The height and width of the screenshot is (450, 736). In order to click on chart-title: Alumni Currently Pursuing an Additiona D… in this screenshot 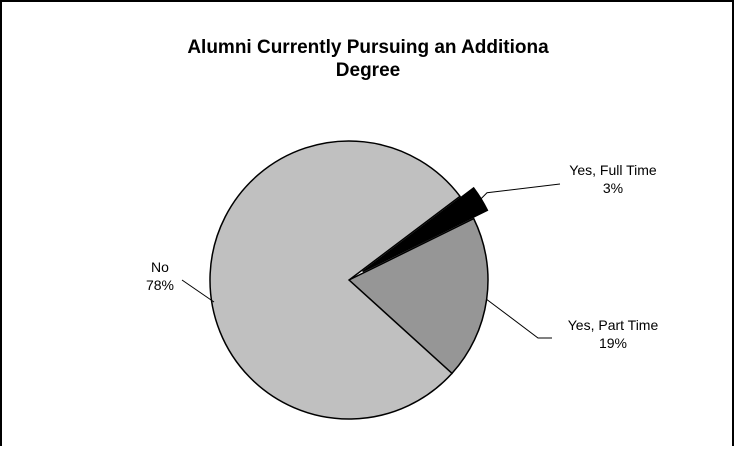, I will do `click(368, 59)`.